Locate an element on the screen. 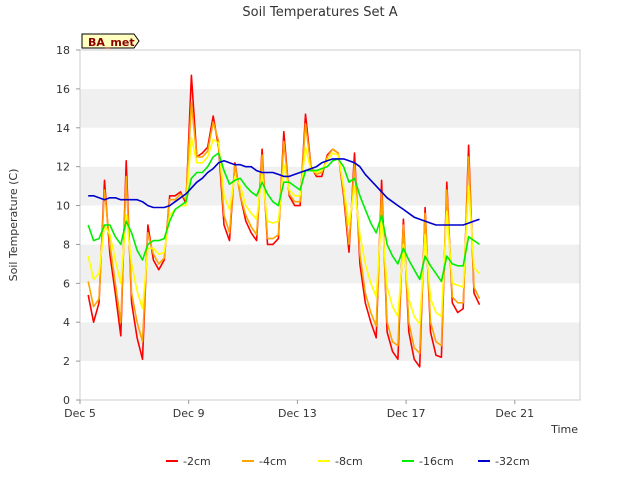  legend-item-2cm: -2cm is located at coordinates (188, 461).